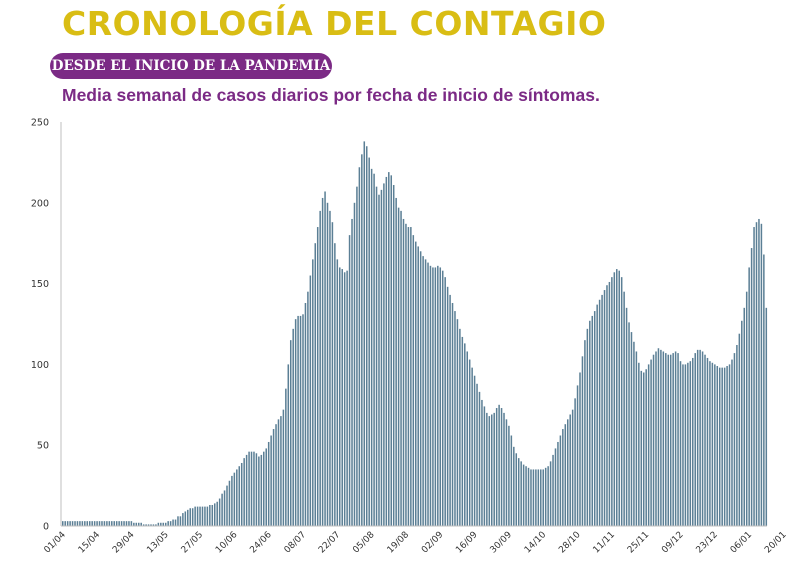 The height and width of the screenshot is (585, 796). I want to click on y-tick-label: 50, so click(43, 446).